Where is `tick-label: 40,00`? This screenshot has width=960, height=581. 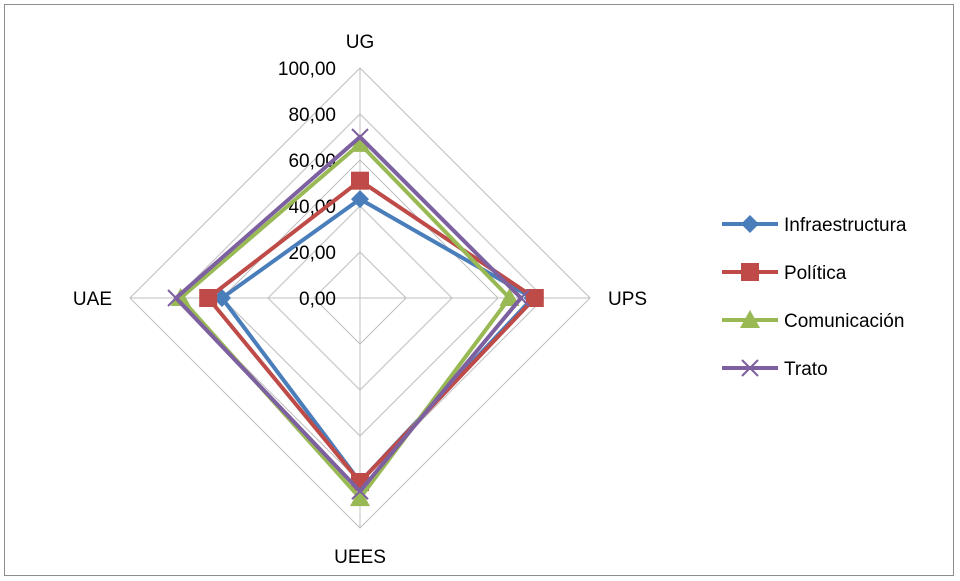
tick-label: 40,00 is located at coordinates (312, 207).